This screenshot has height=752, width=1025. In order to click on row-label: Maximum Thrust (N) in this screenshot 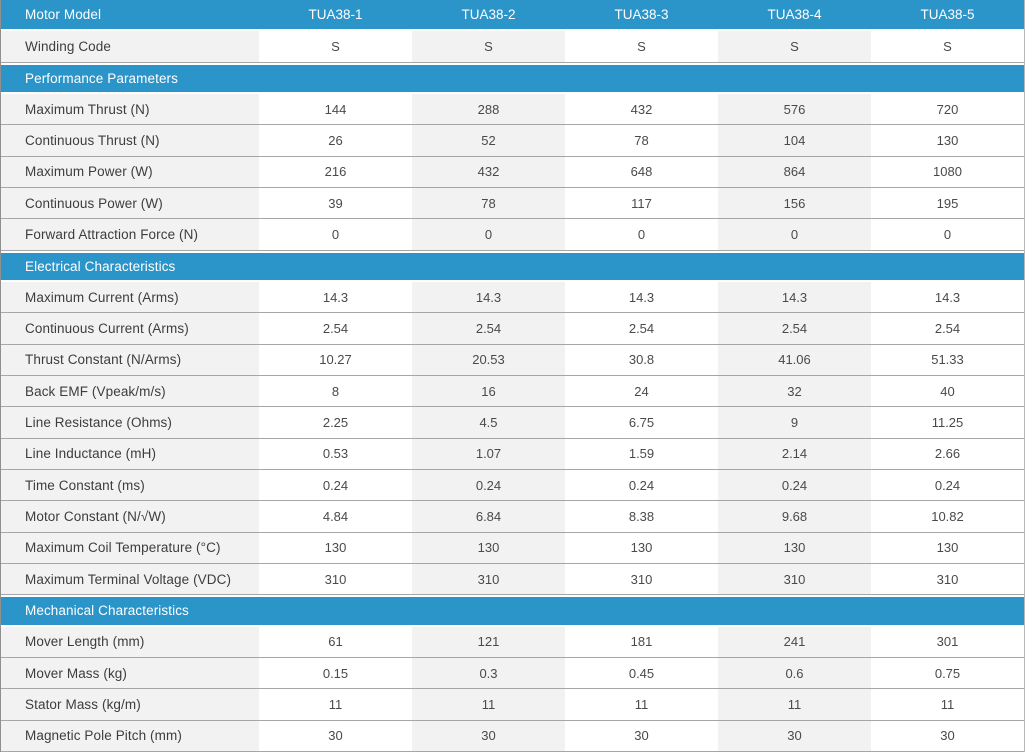, I will do `click(130, 109)`.